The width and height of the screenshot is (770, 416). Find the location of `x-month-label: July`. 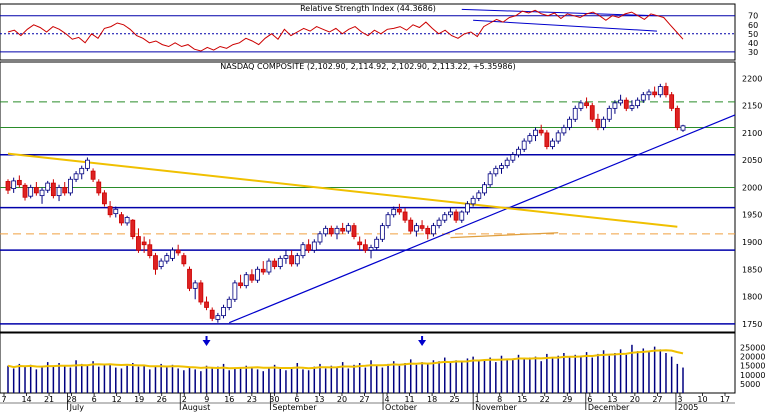

x-month-label: July is located at coordinates (77, 407).